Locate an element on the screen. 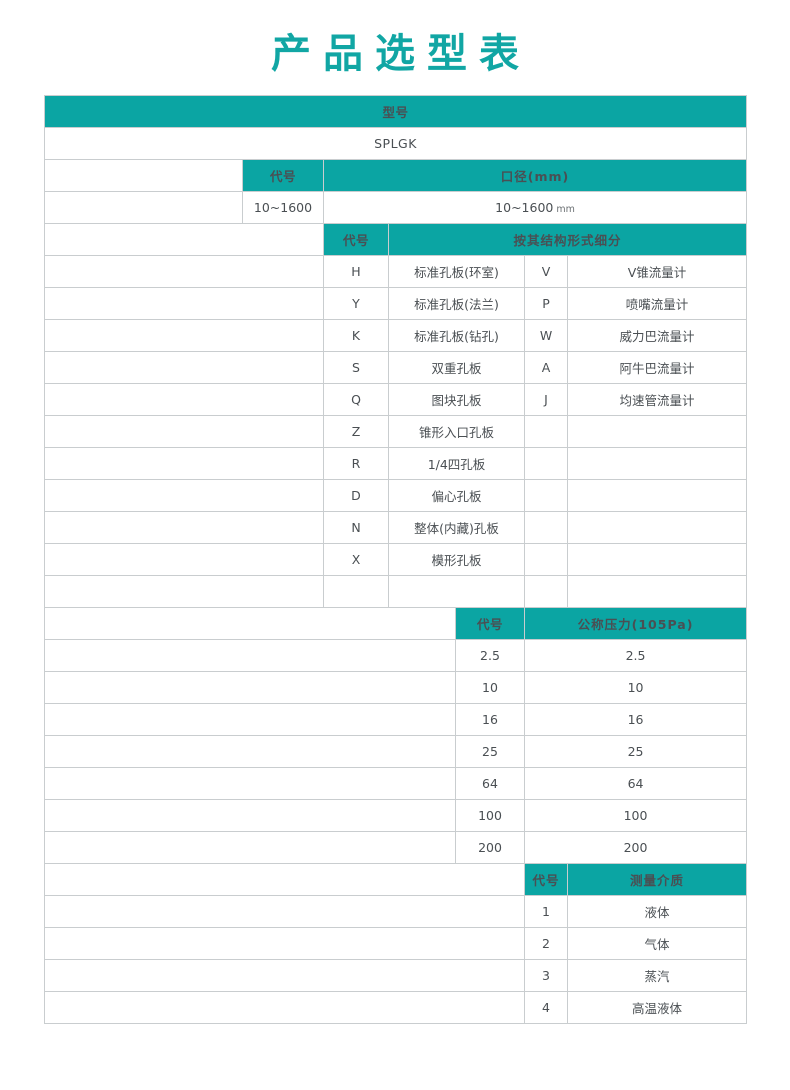 Image resolution: width=790 pixels, height=1090 pixels. table-row: 64 64 is located at coordinates (396, 783).